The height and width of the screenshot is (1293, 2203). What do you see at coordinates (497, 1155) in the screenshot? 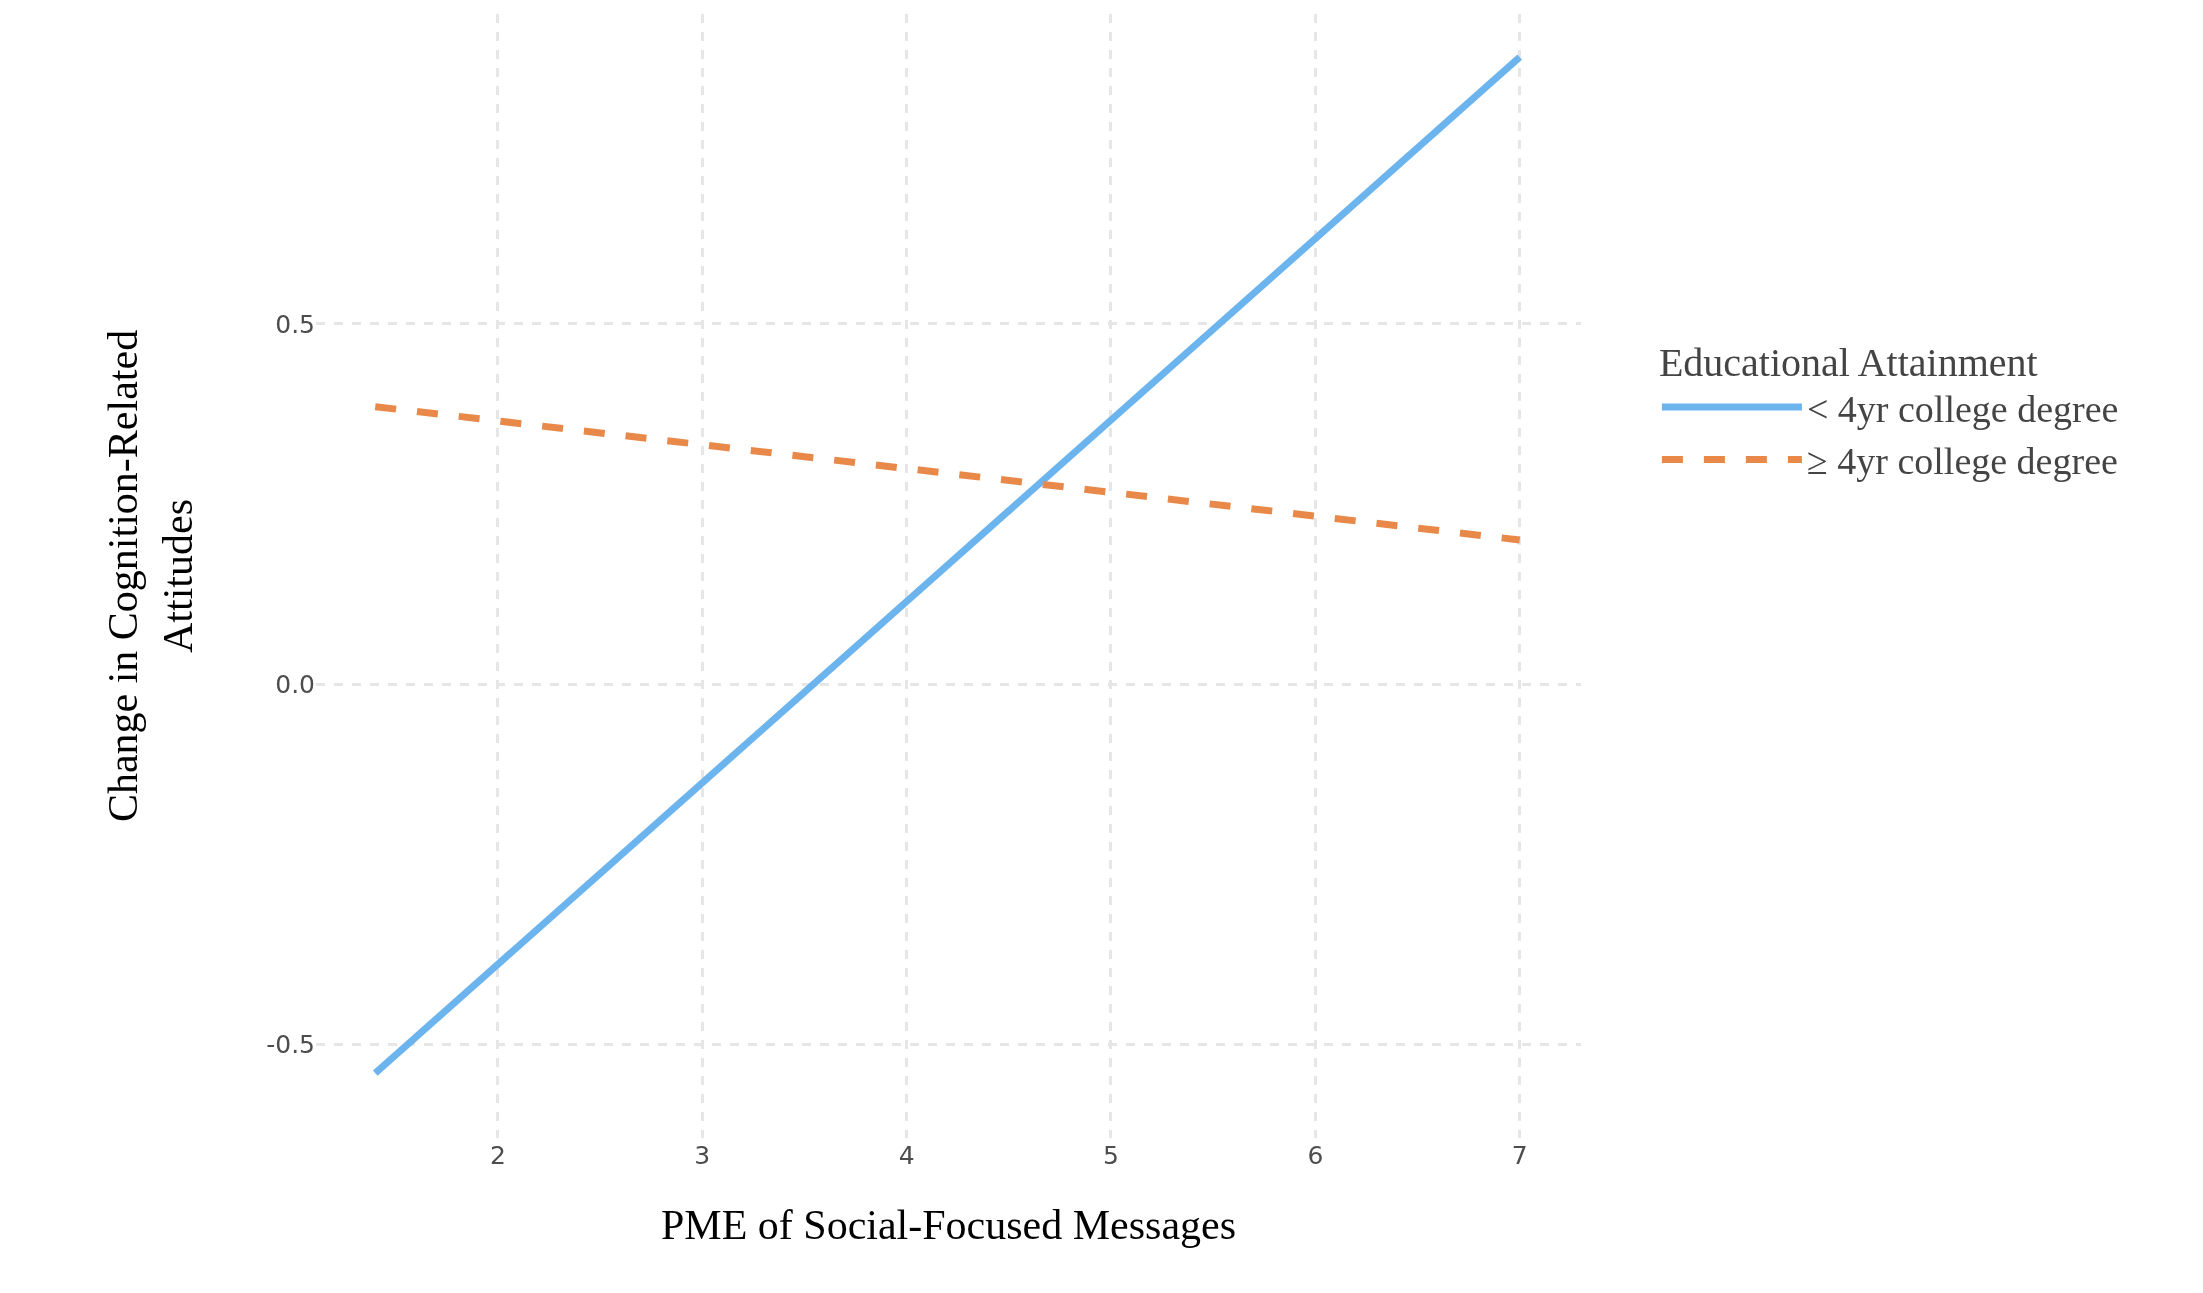
I see `x-tick-label: 2` at bounding box center [497, 1155].